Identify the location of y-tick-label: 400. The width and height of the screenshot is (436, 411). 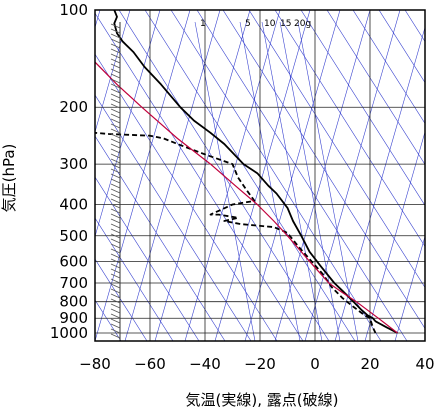
(73, 204).